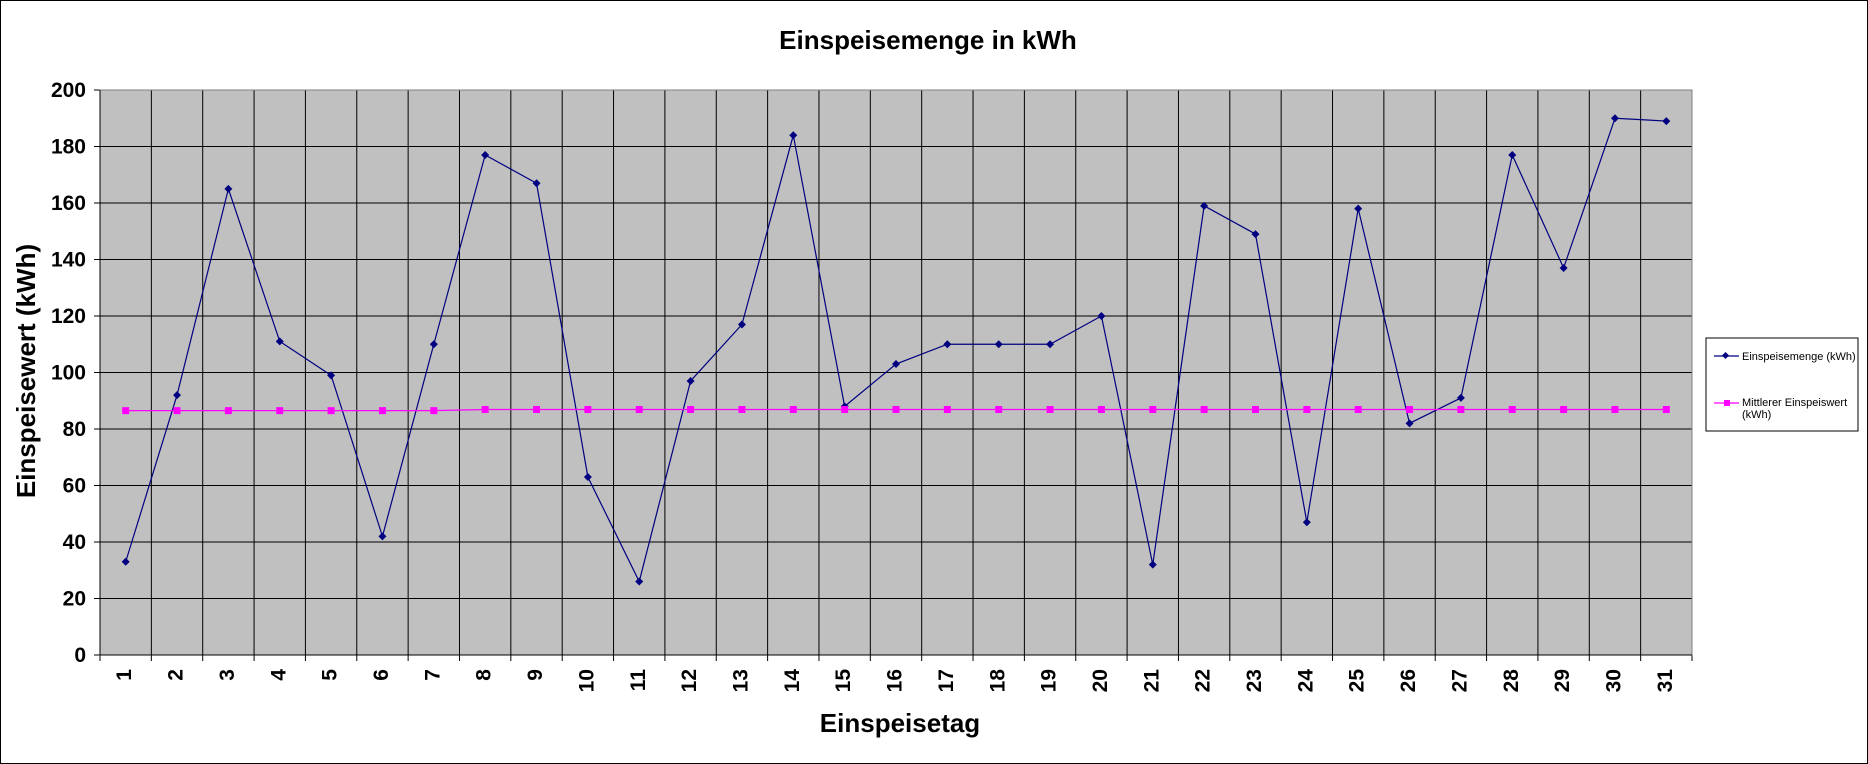  I want to click on y-tick-label: 40, so click(74, 542).